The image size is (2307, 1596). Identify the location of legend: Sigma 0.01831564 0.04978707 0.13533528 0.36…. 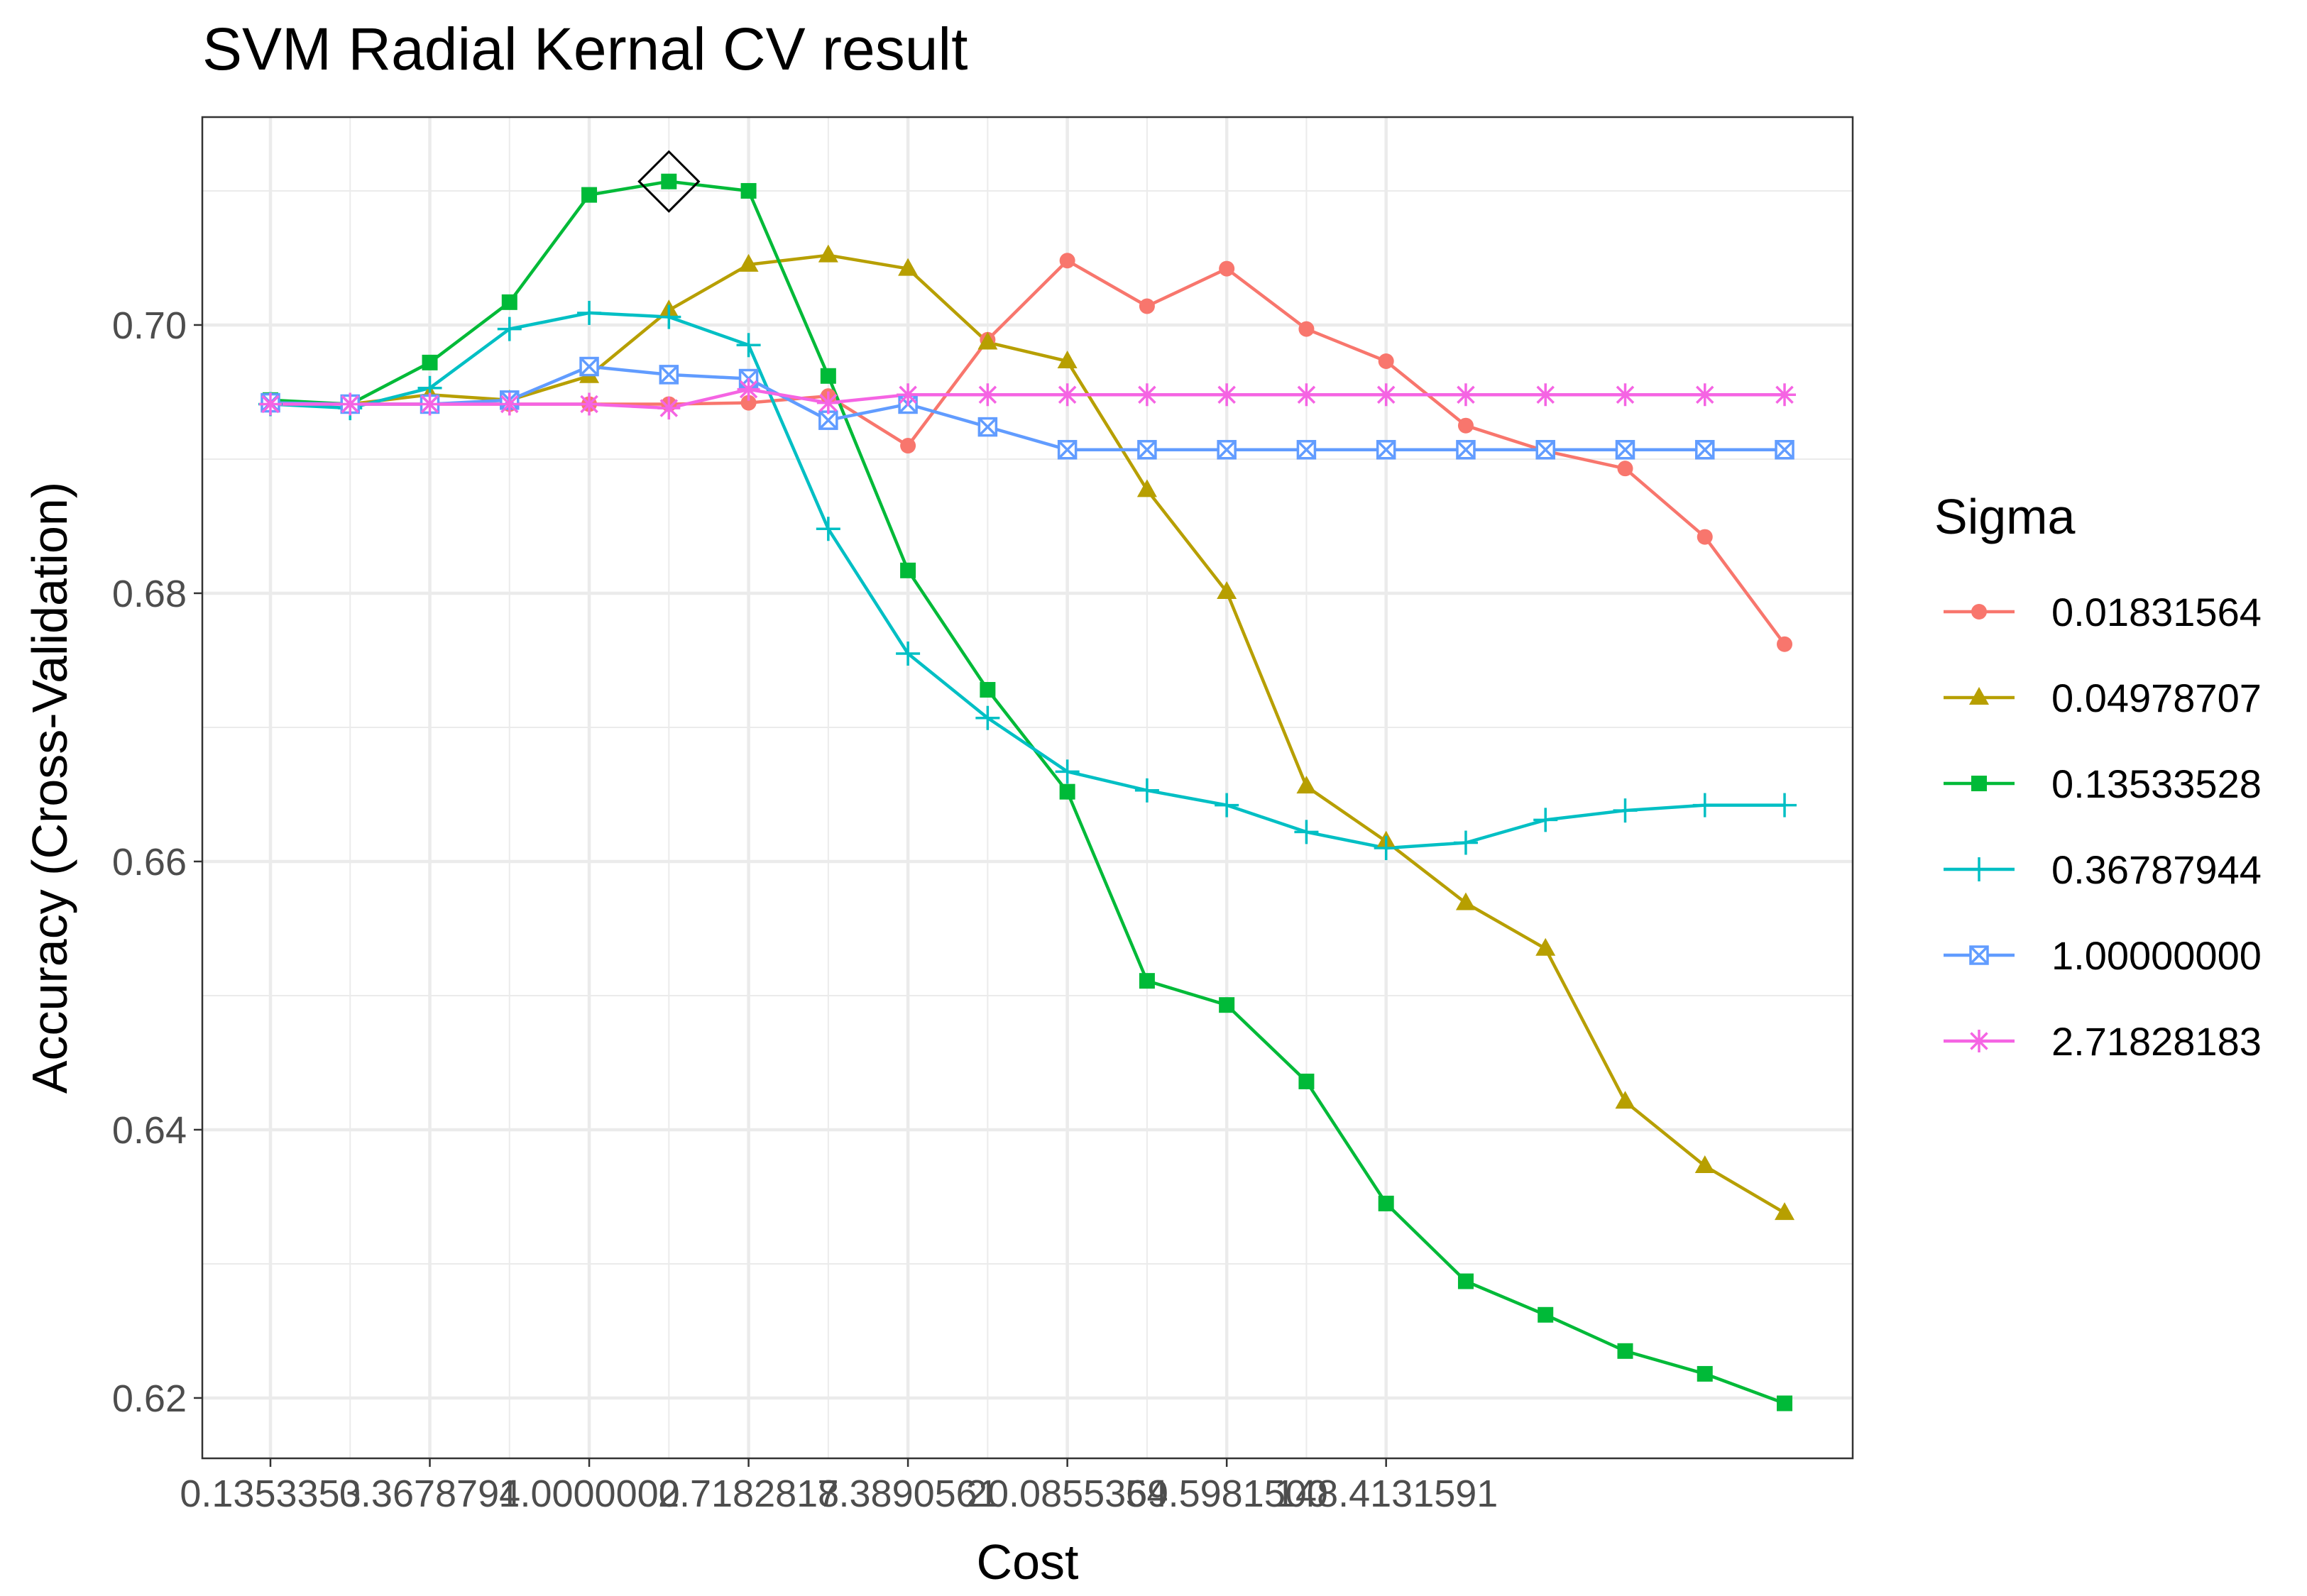
(2098, 776).